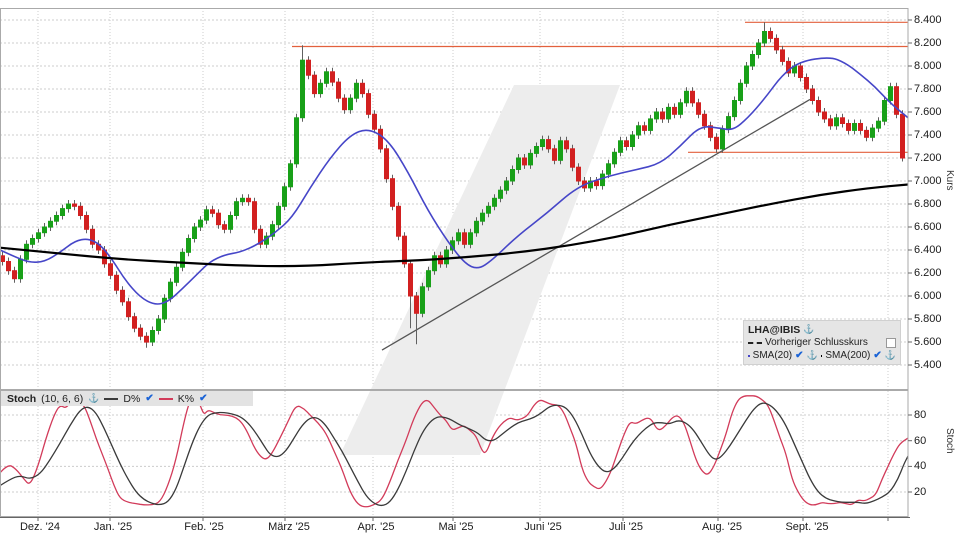 The height and width of the screenshot is (540, 960). What do you see at coordinates (626, 527) in the screenshot?
I see `month-label: Juli '25` at bounding box center [626, 527].